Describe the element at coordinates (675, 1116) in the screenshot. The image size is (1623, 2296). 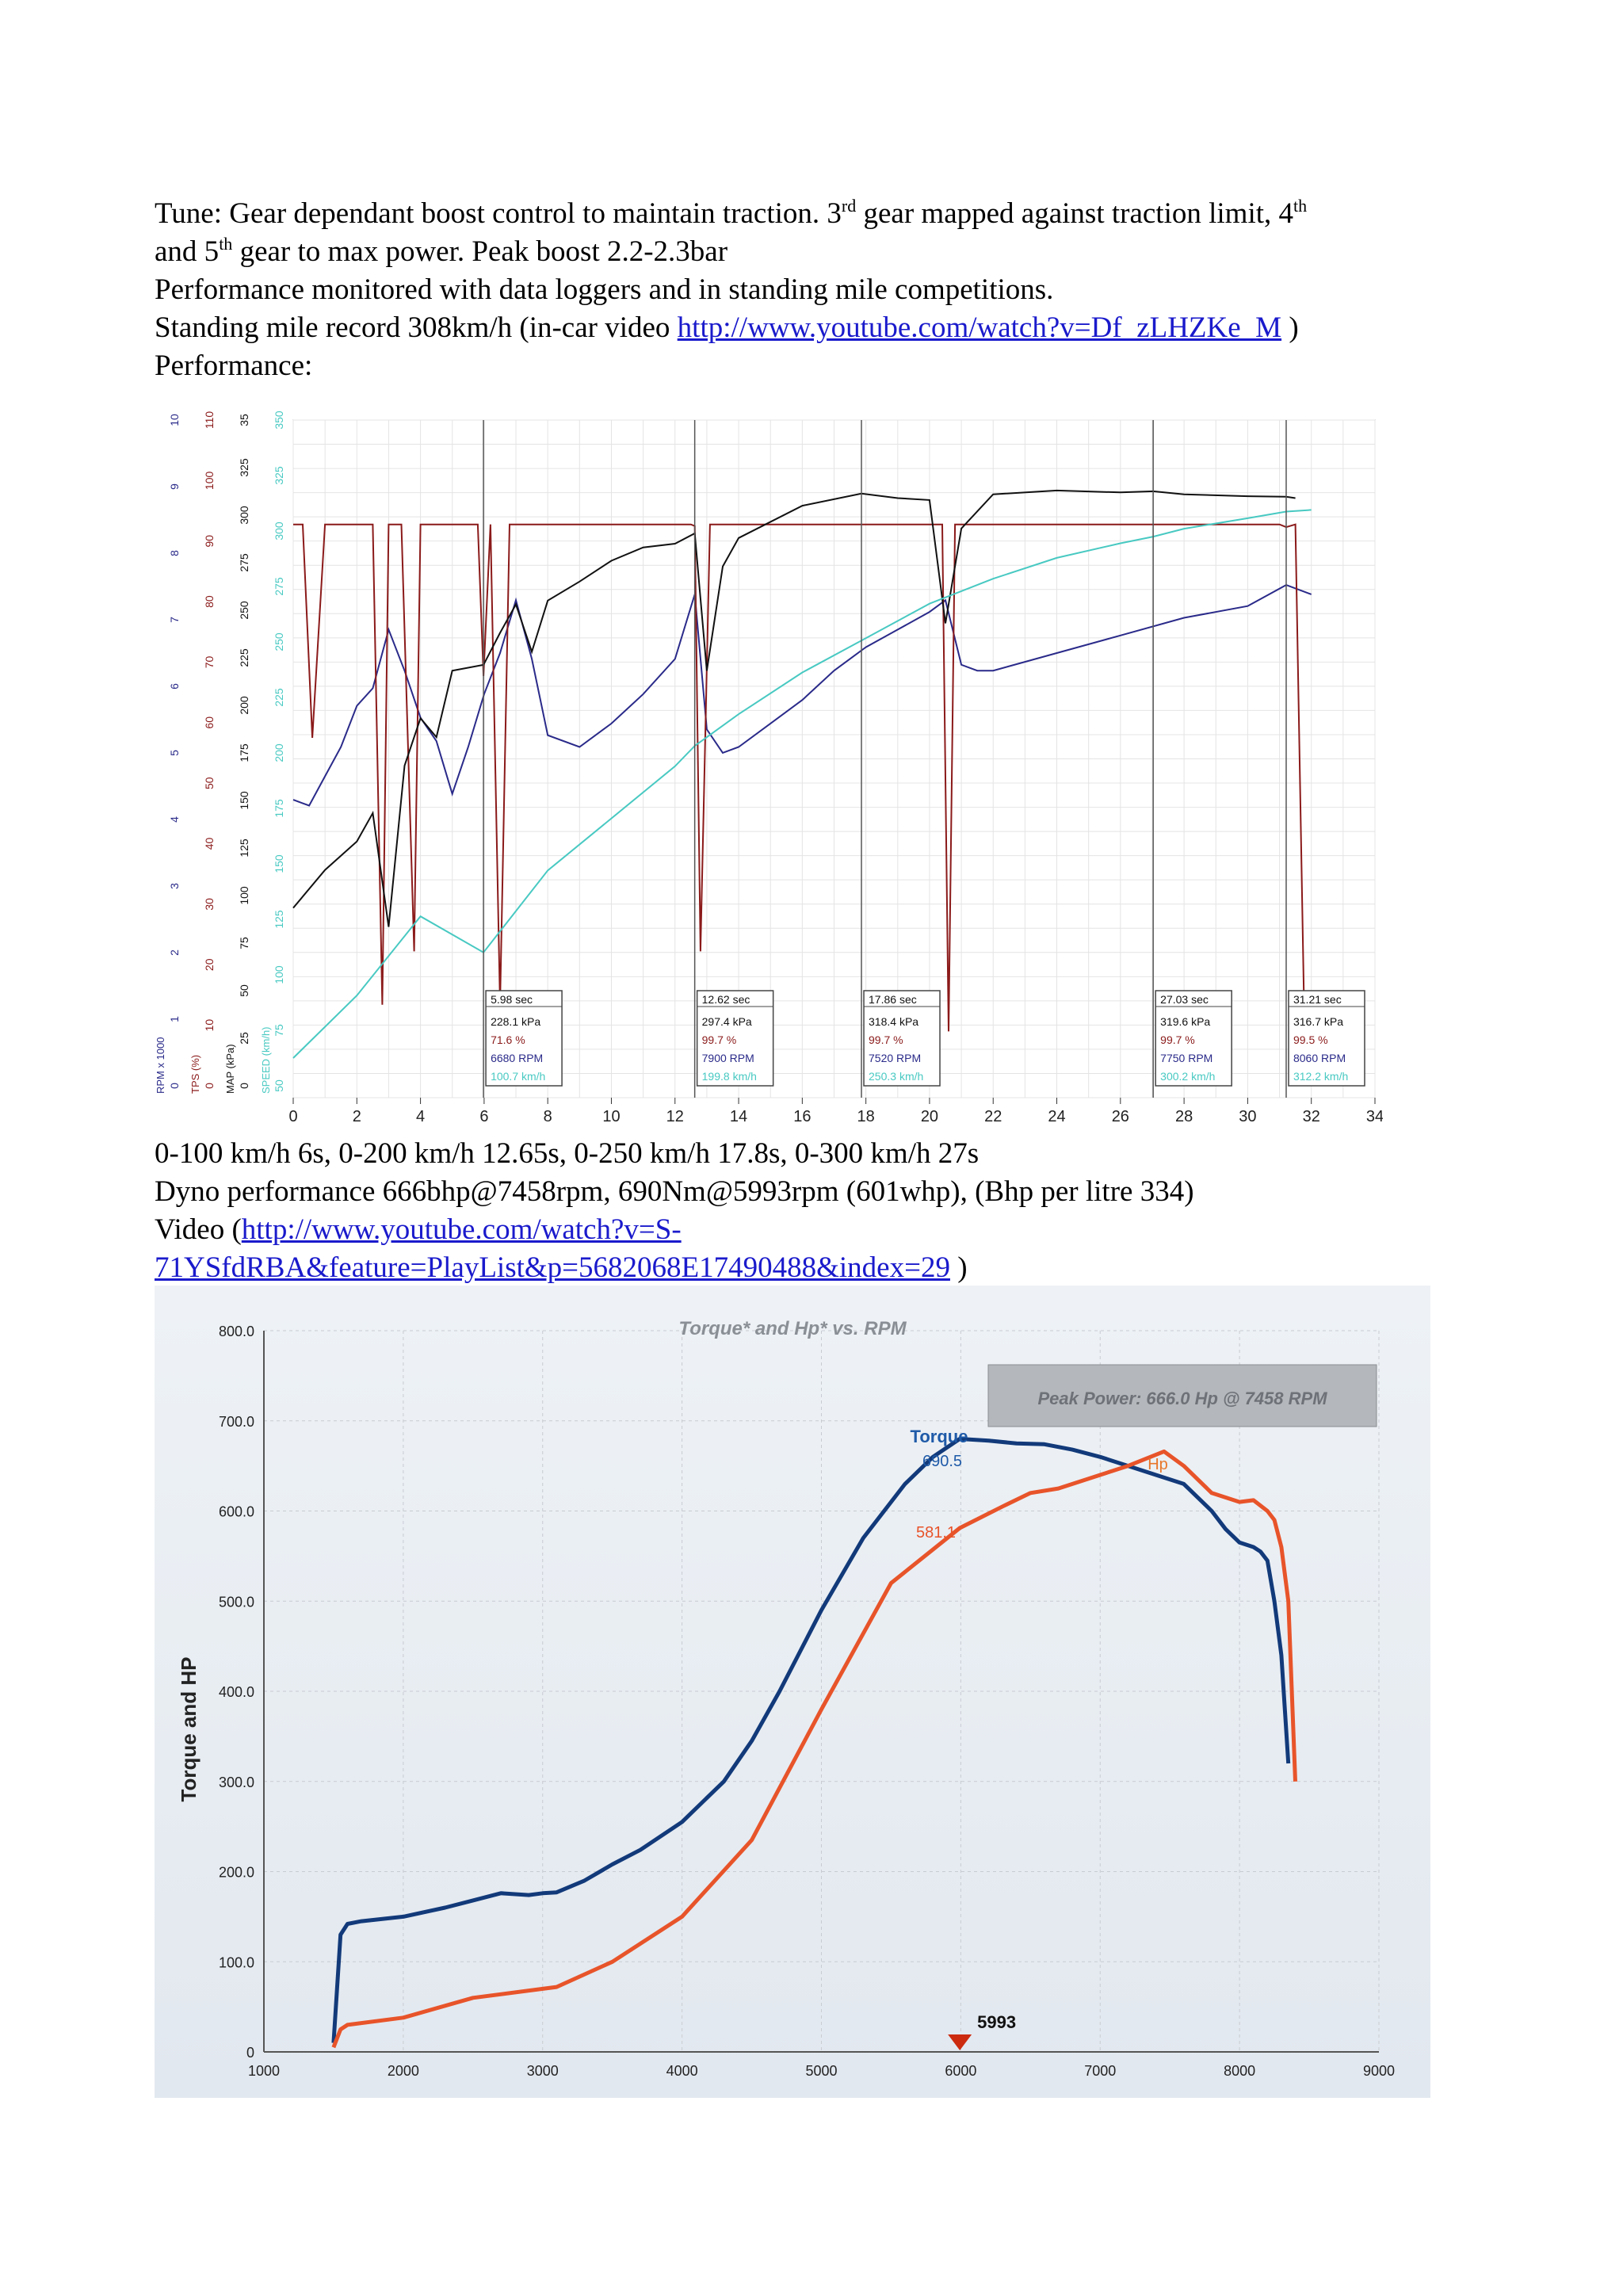
I see `x-tick-label: 12` at that location.